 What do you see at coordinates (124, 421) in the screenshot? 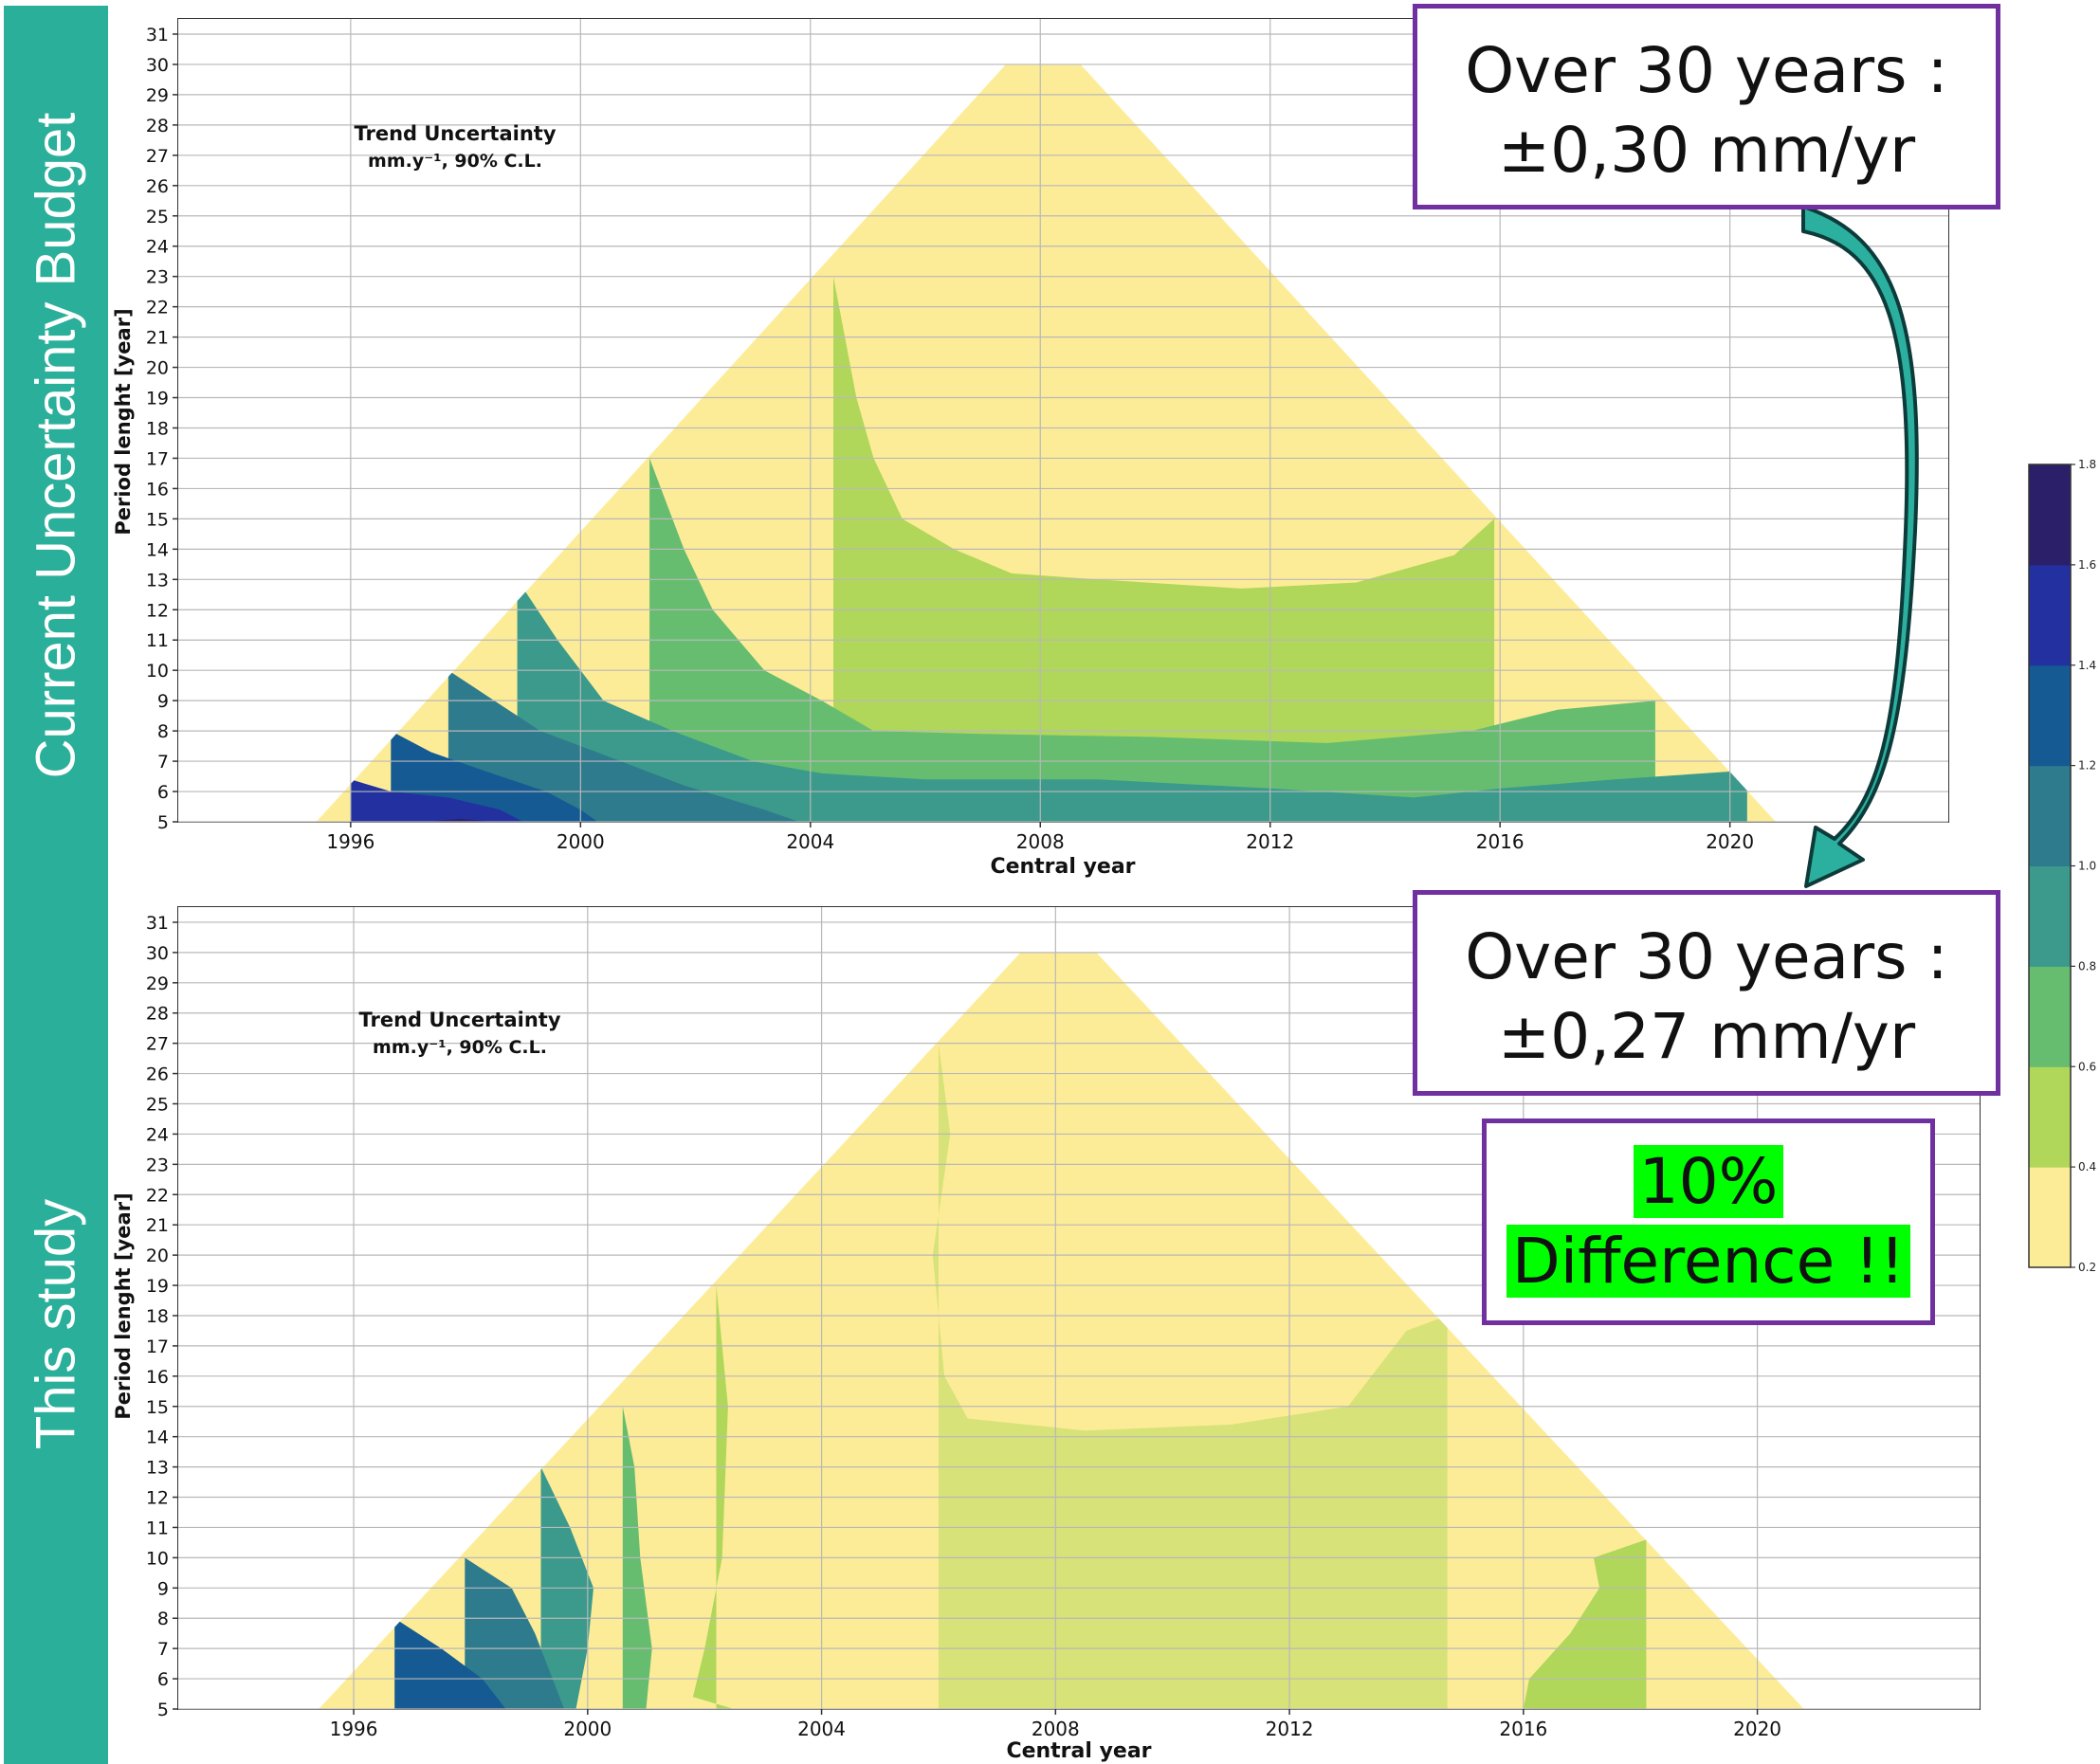
I see `y-axis-label-top: Period lenght [year]` at bounding box center [124, 421].